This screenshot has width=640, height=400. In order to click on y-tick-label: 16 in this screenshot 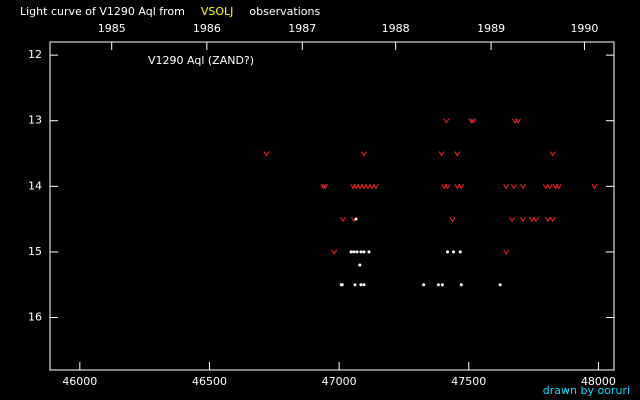, I will do `click(35, 317)`.